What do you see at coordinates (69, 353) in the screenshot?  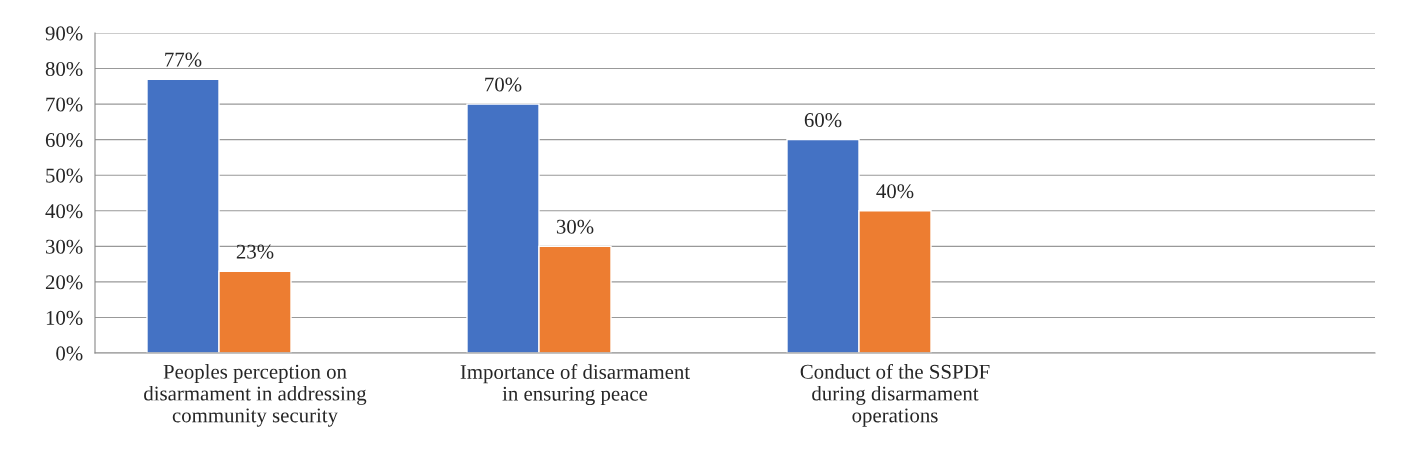 I see `y-tick-label: 0%` at bounding box center [69, 353].